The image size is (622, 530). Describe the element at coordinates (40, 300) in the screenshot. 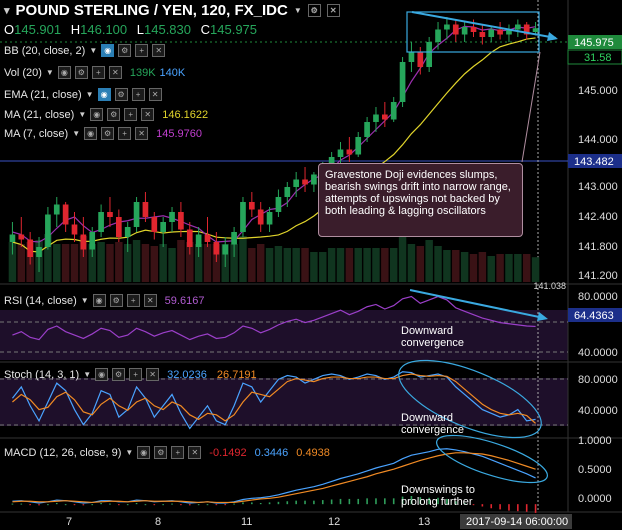

I see `legend-rsi-label: RSI (14, close)` at that location.